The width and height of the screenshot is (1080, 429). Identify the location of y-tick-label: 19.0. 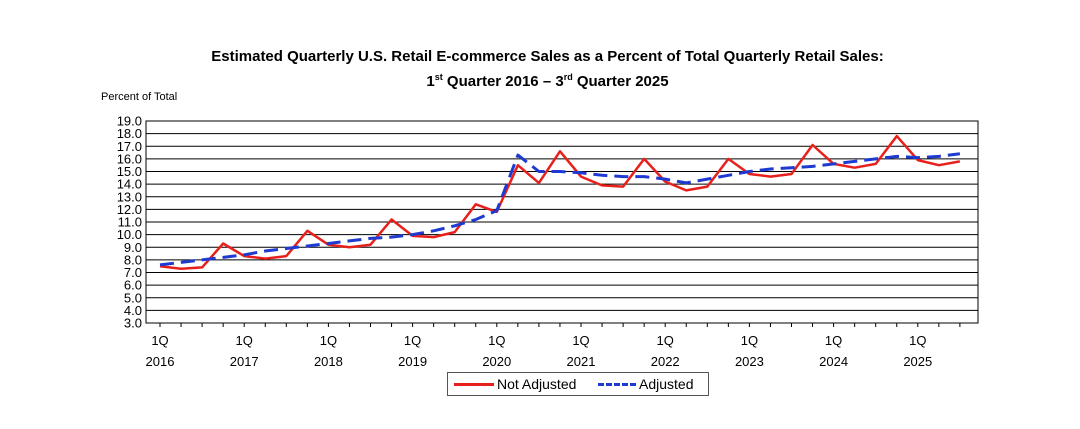
(129, 121).